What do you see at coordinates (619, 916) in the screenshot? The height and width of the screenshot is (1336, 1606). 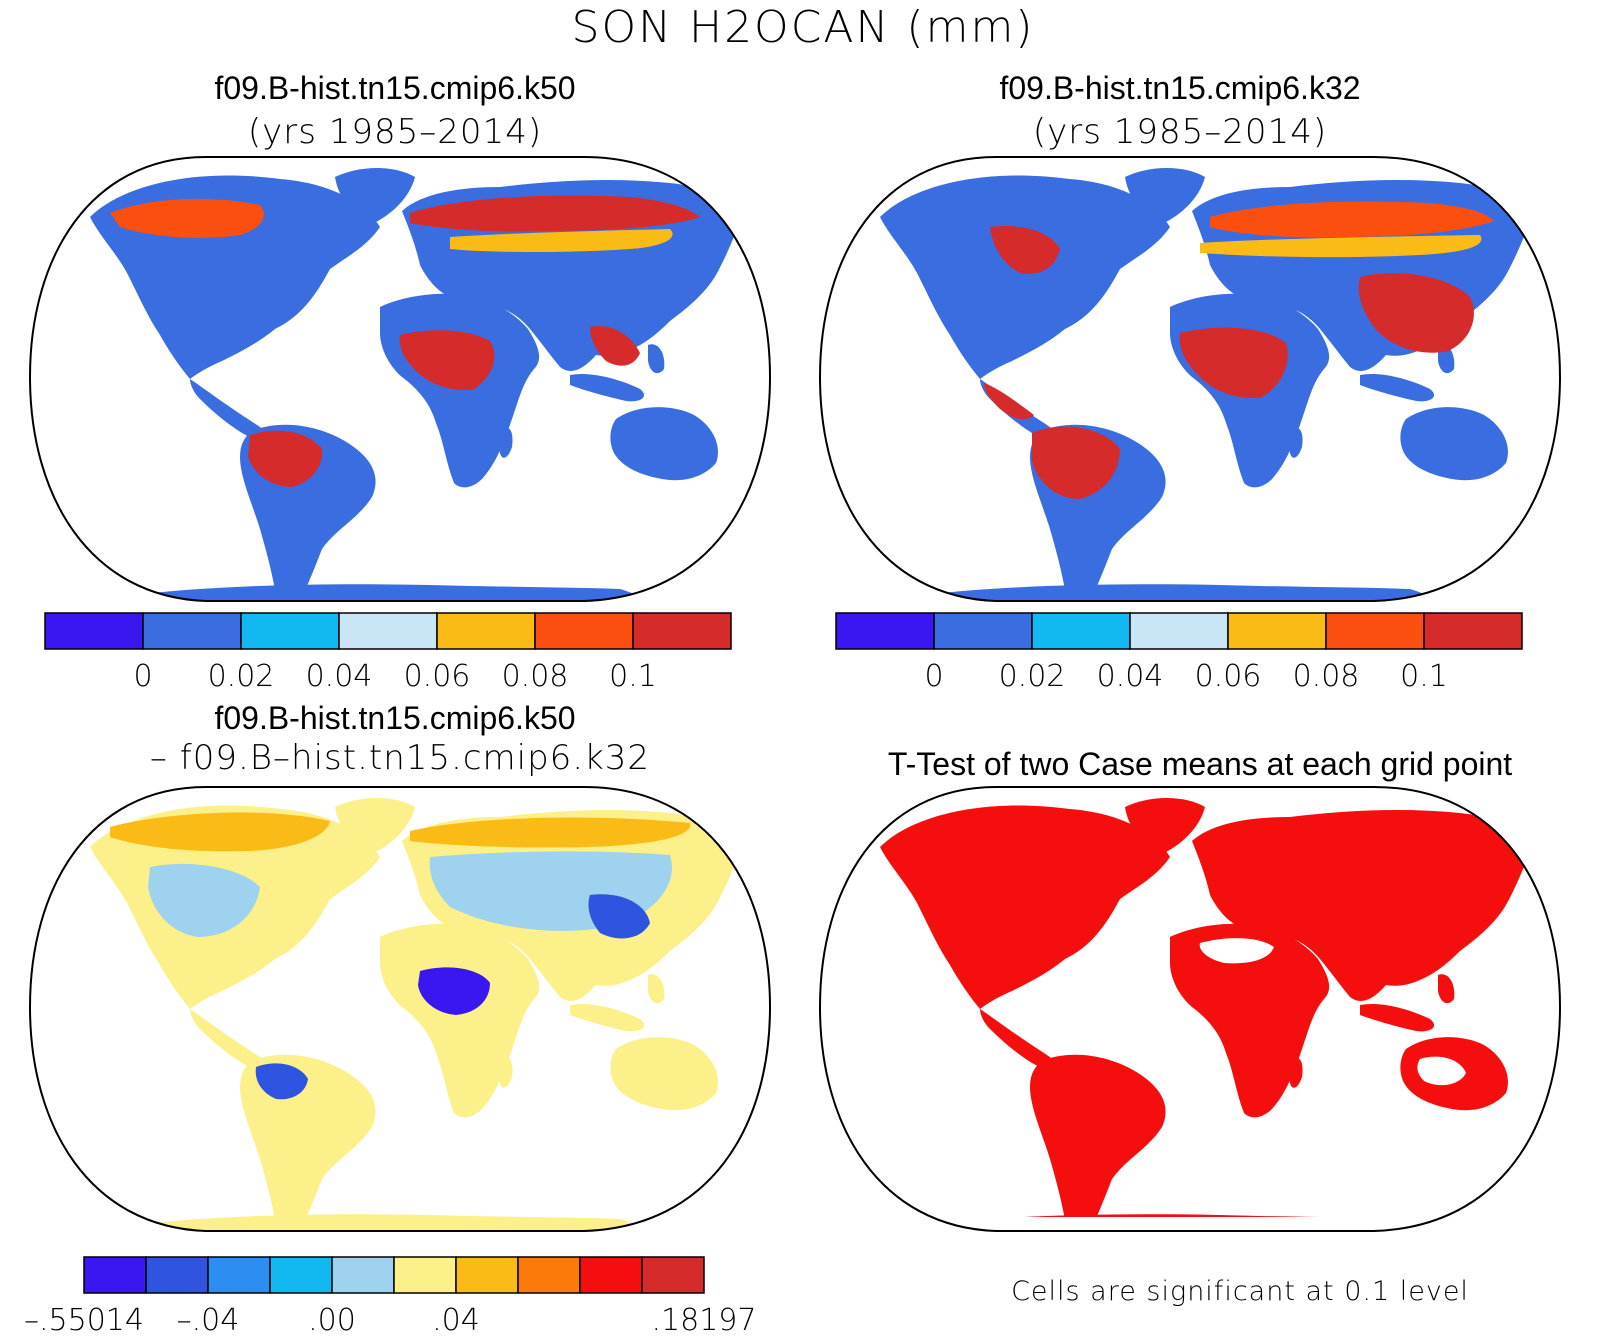 I see `panel3-china-blue` at bounding box center [619, 916].